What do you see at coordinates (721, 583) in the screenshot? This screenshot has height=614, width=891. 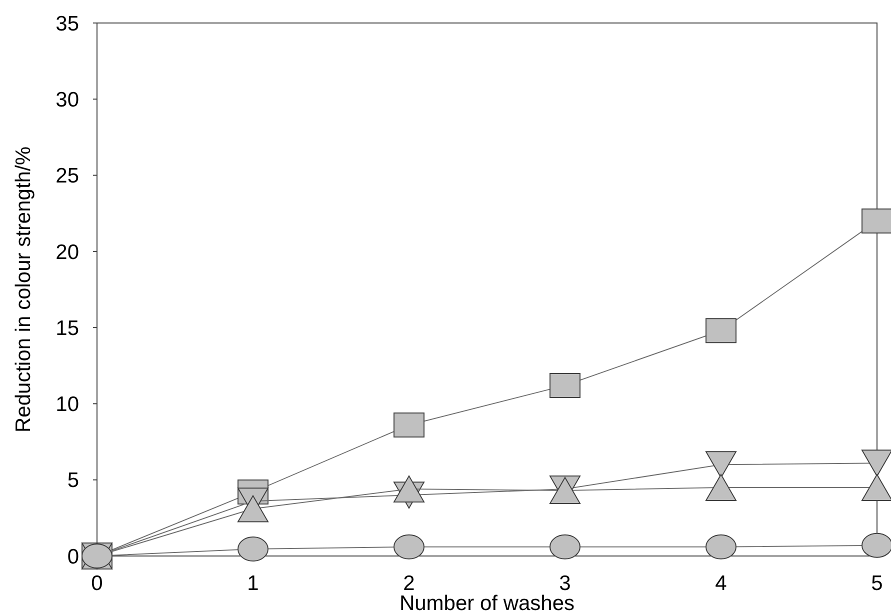 I see `x-tick-label: 4` at bounding box center [721, 583].